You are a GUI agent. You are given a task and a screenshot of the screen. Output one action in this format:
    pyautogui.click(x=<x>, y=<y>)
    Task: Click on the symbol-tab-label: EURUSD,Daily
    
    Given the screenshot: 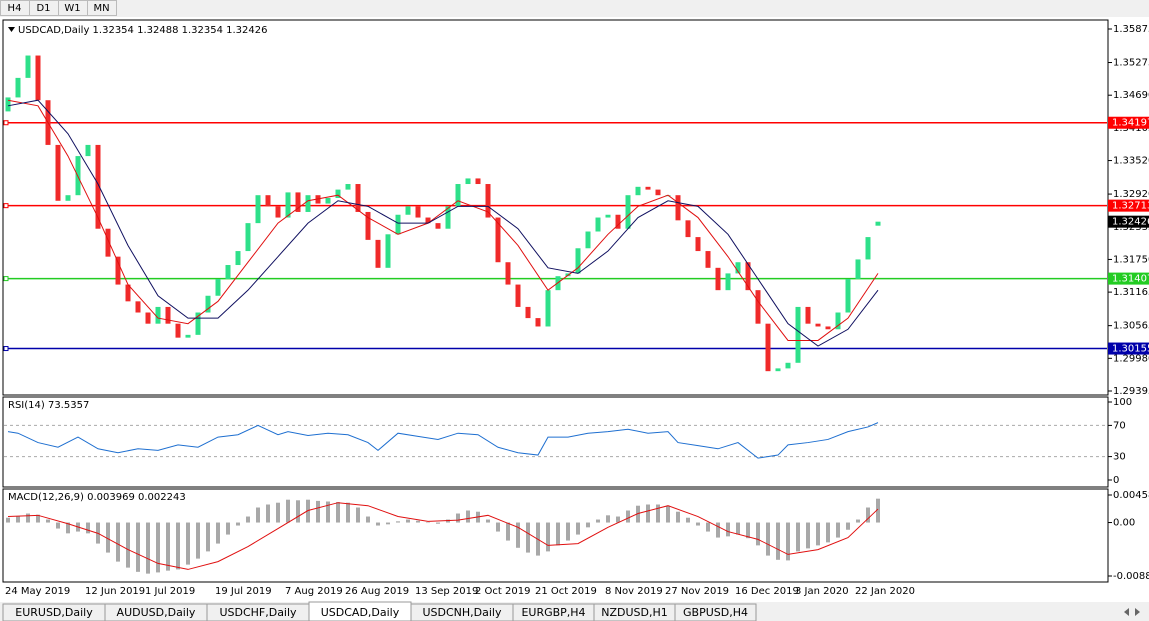 What is the action you would take?
    pyautogui.click(x=54, y=612)
    